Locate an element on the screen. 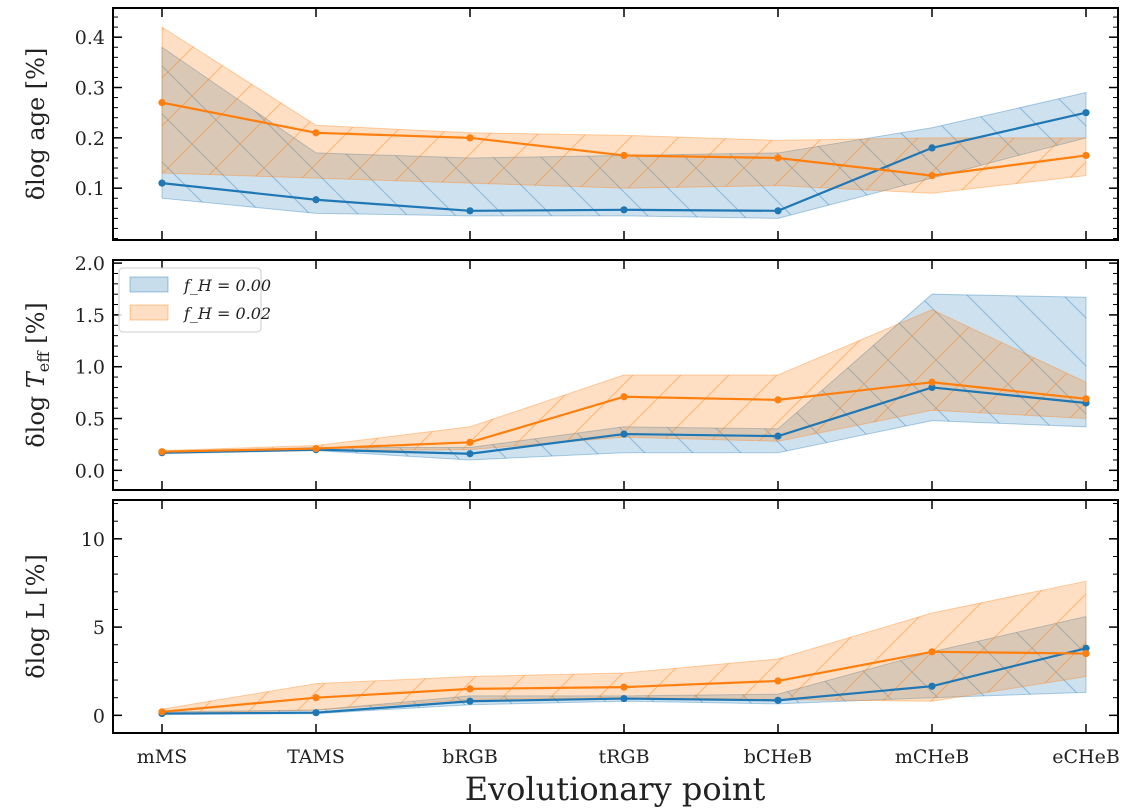 The width and height of the screenshot is (1141, 811). ylabel-part: T is located at coordinates (36, 379).